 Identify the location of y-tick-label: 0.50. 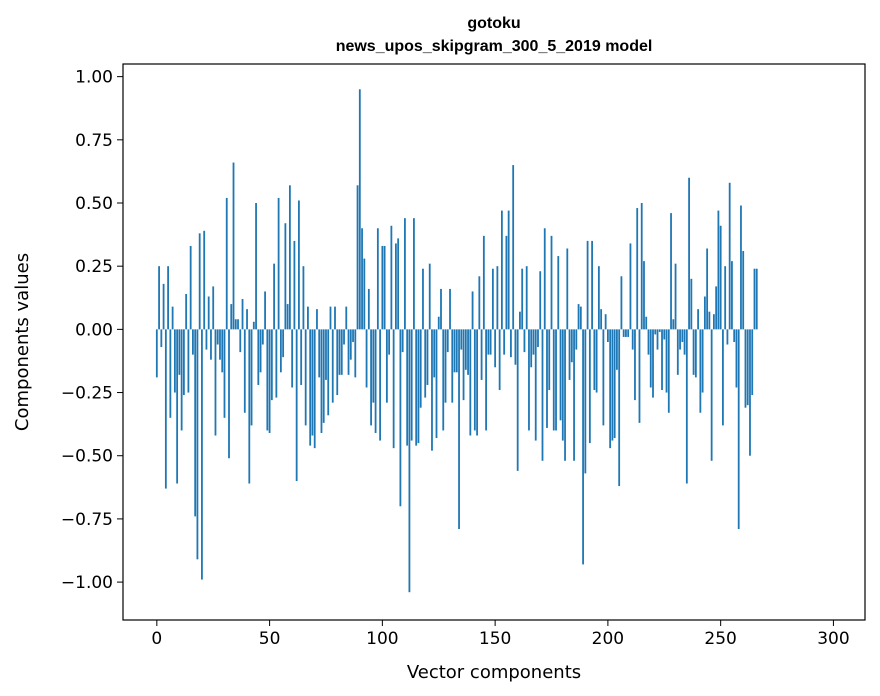
(94, 204).